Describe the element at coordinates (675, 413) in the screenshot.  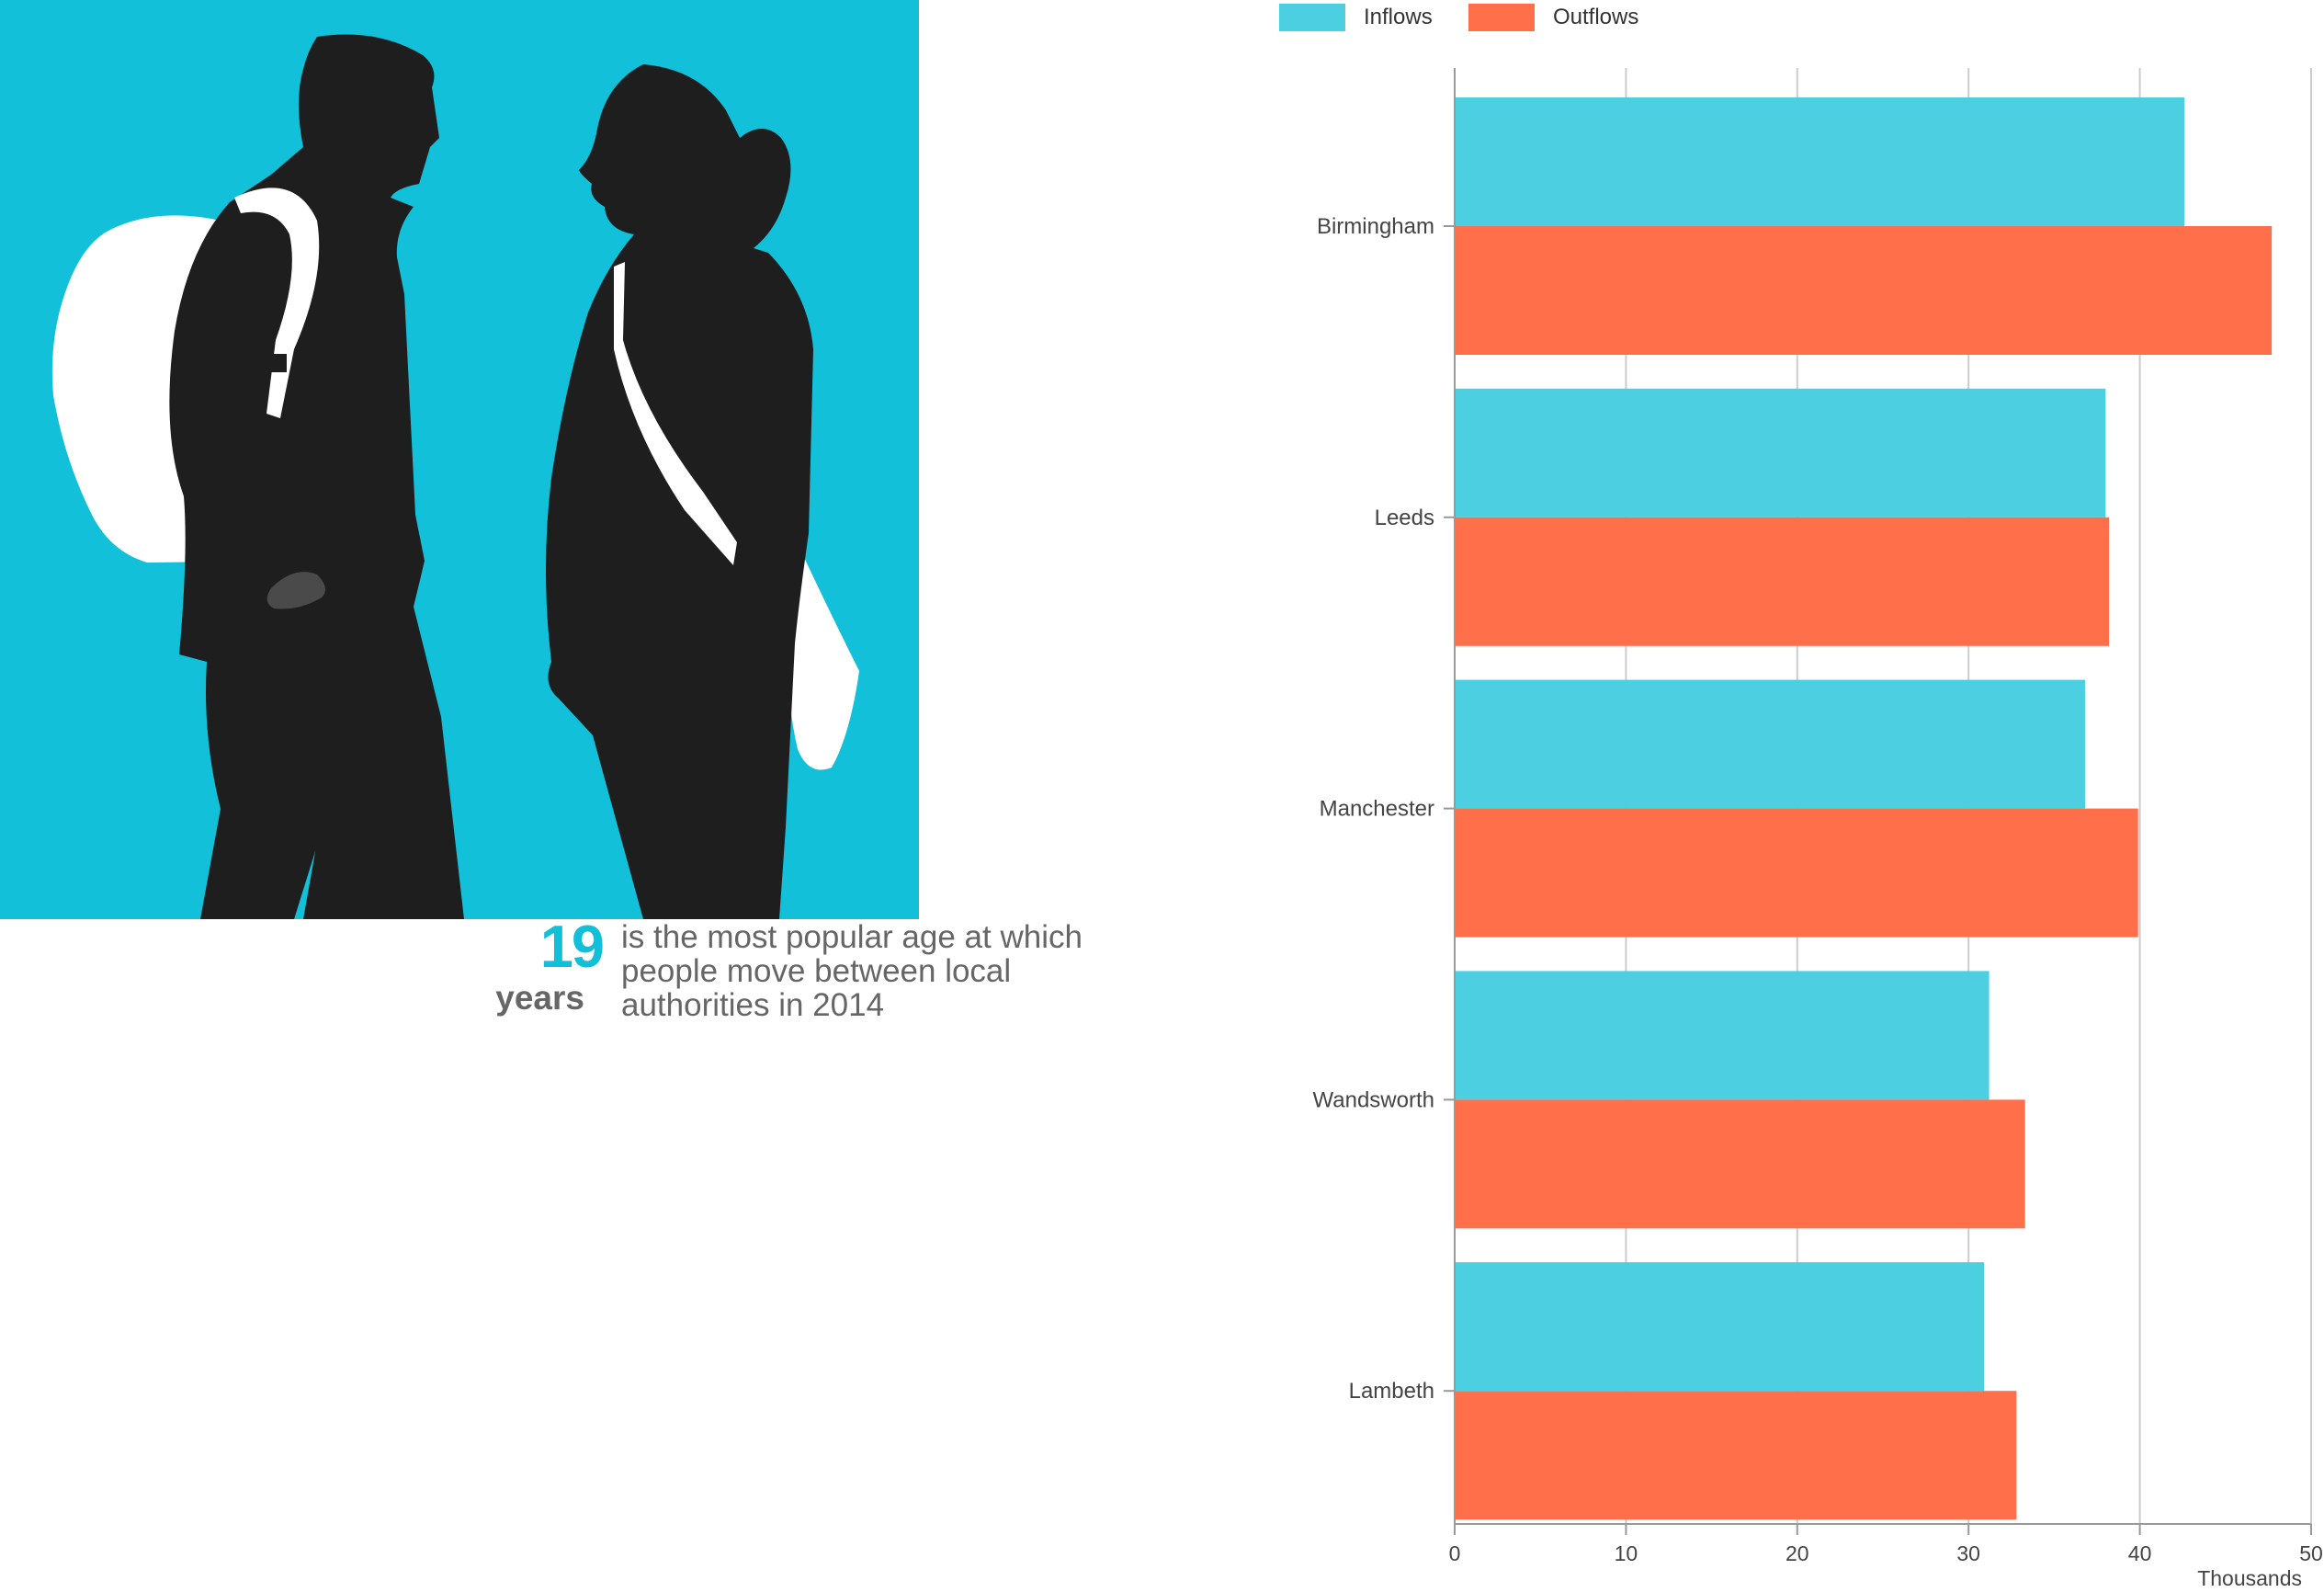
I see `woman-strap-icon` at that location.